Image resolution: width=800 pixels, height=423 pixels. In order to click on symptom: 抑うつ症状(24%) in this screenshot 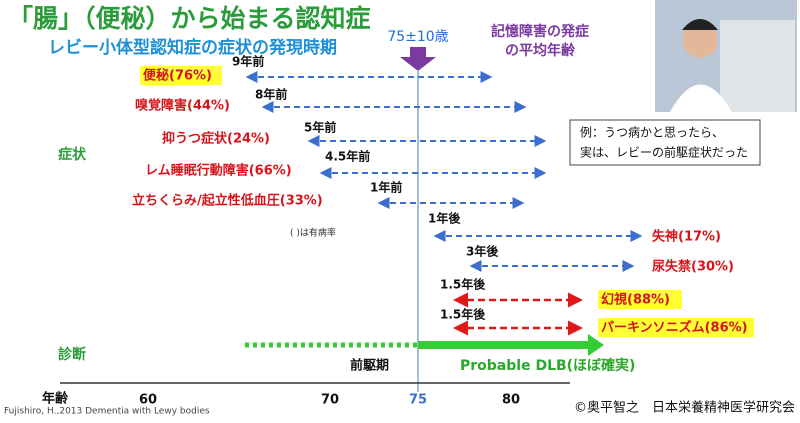, I will do `click(216, 139)`.